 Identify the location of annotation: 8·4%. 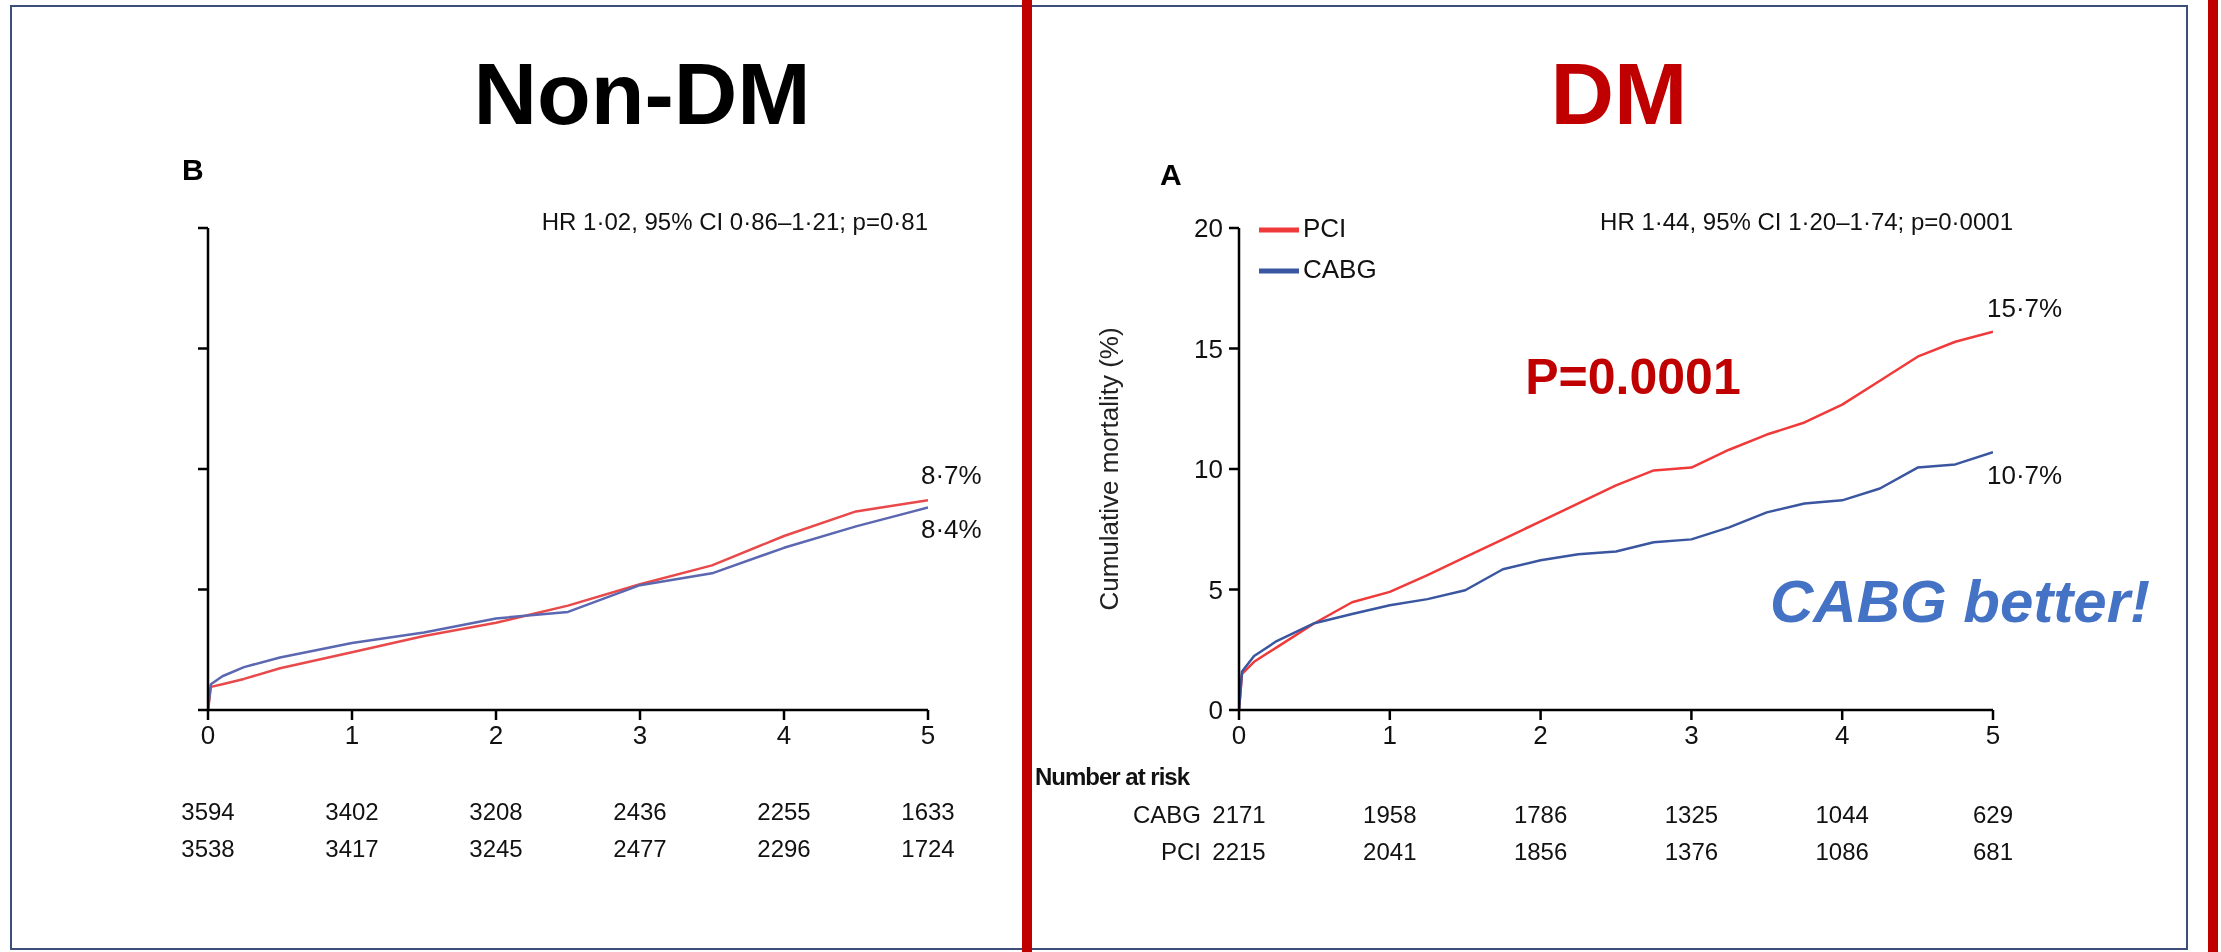
(951, 529).